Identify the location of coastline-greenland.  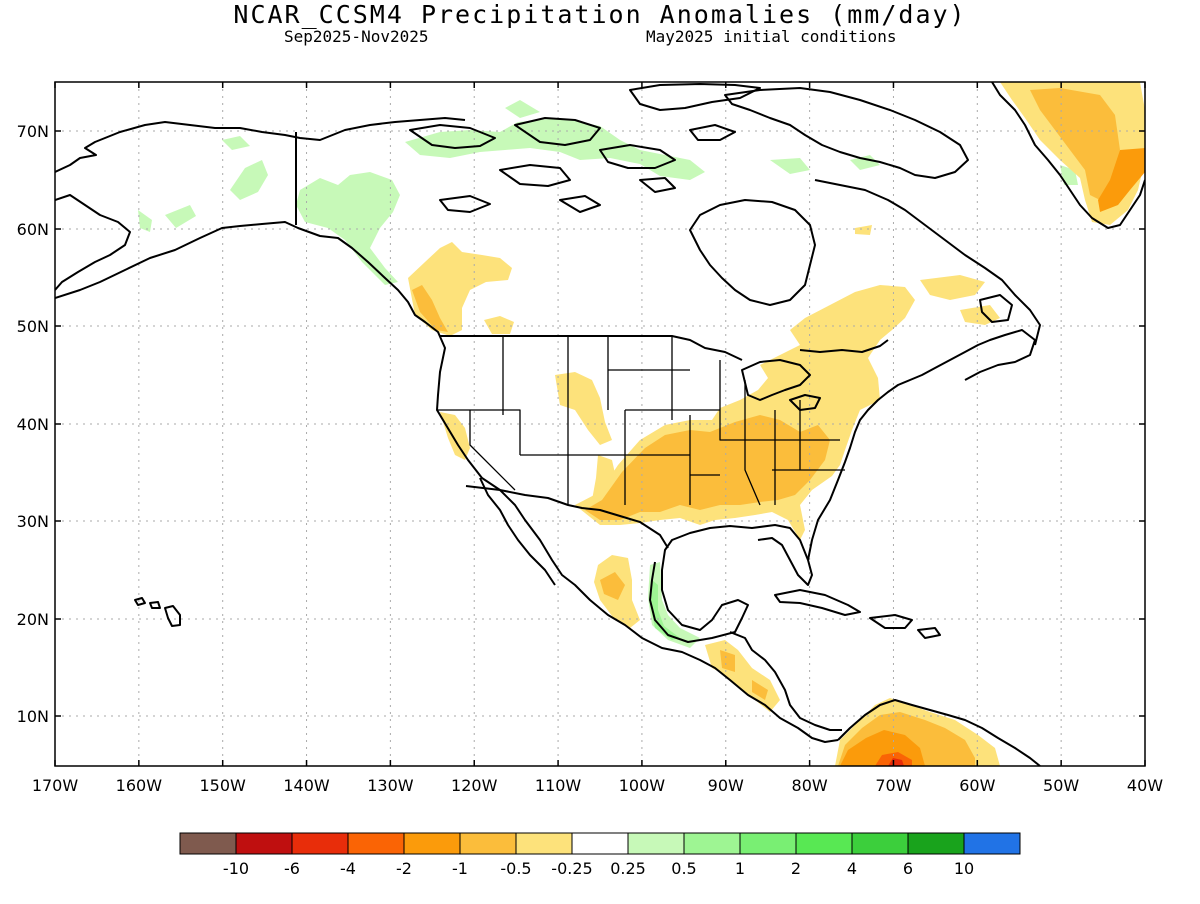
(1068, 155).